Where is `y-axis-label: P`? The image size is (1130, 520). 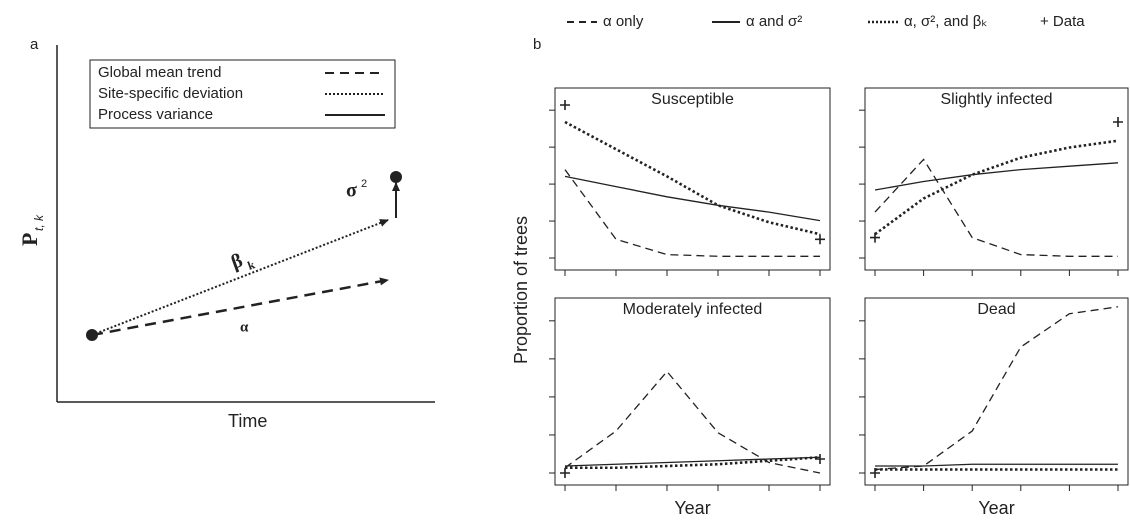 y-axis-label: P is located at coordinates (29, 239).